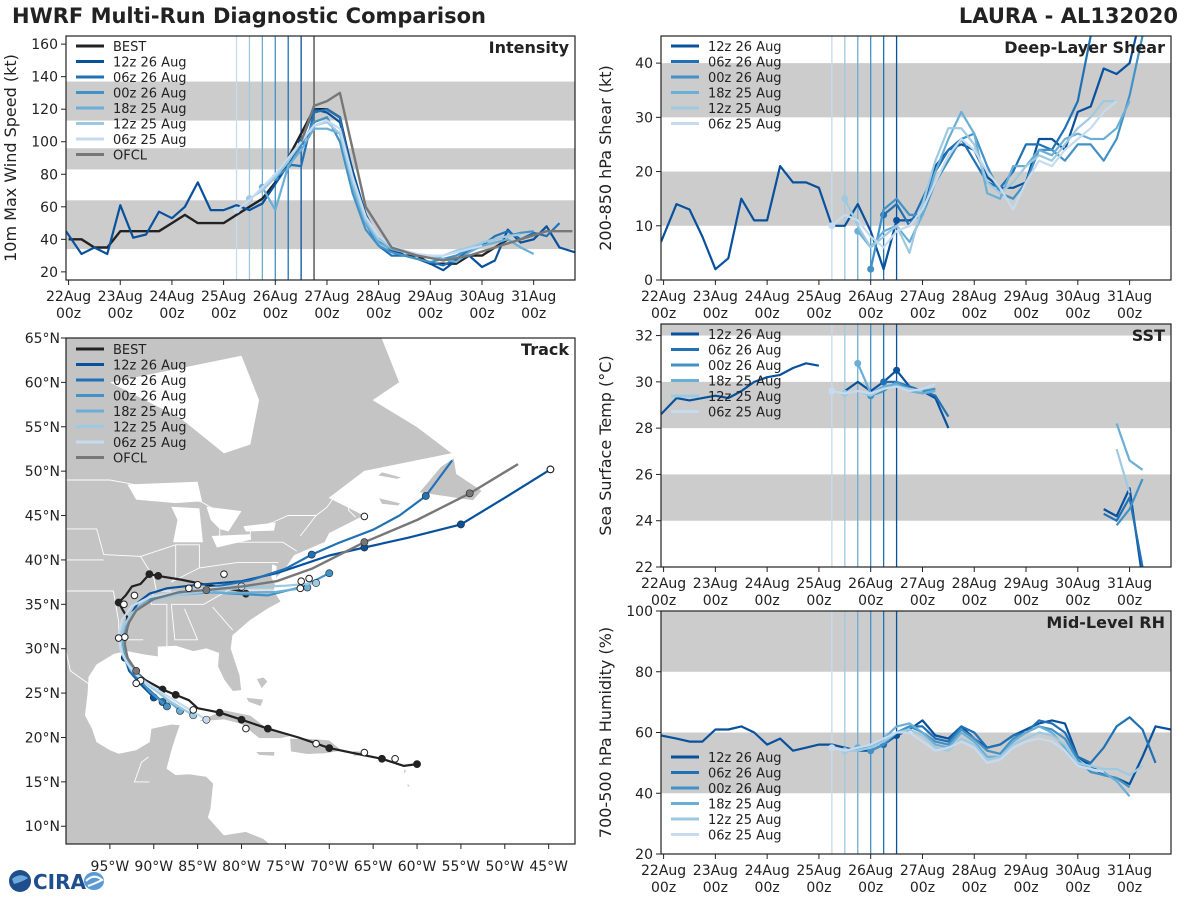  What do you see at coordinates (644, 673) in the screenshot?
I see `y-tick-label: 80` at bounding box center [644, 673].